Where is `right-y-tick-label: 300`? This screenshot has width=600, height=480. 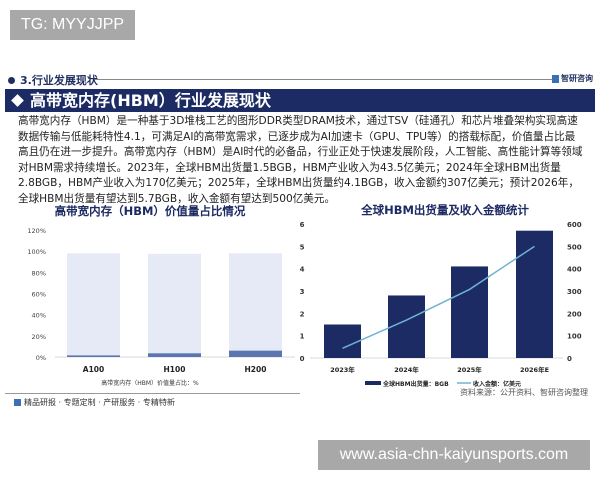 right-y-tick-label: 300 is located at coordinates (574, 292).